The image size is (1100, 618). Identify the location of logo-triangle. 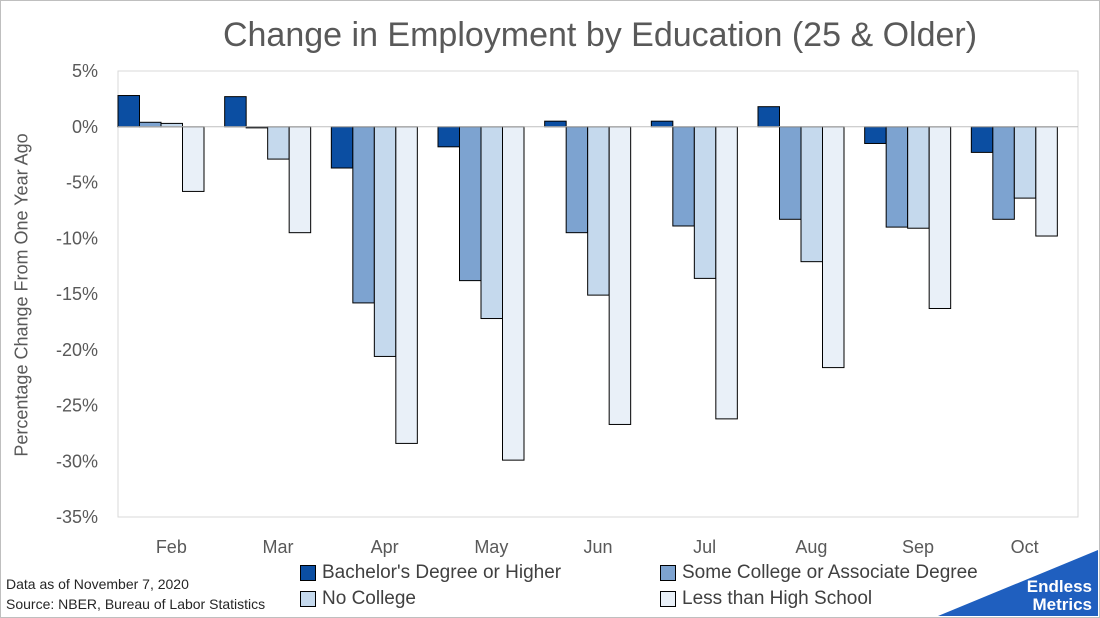
(1018, 583).